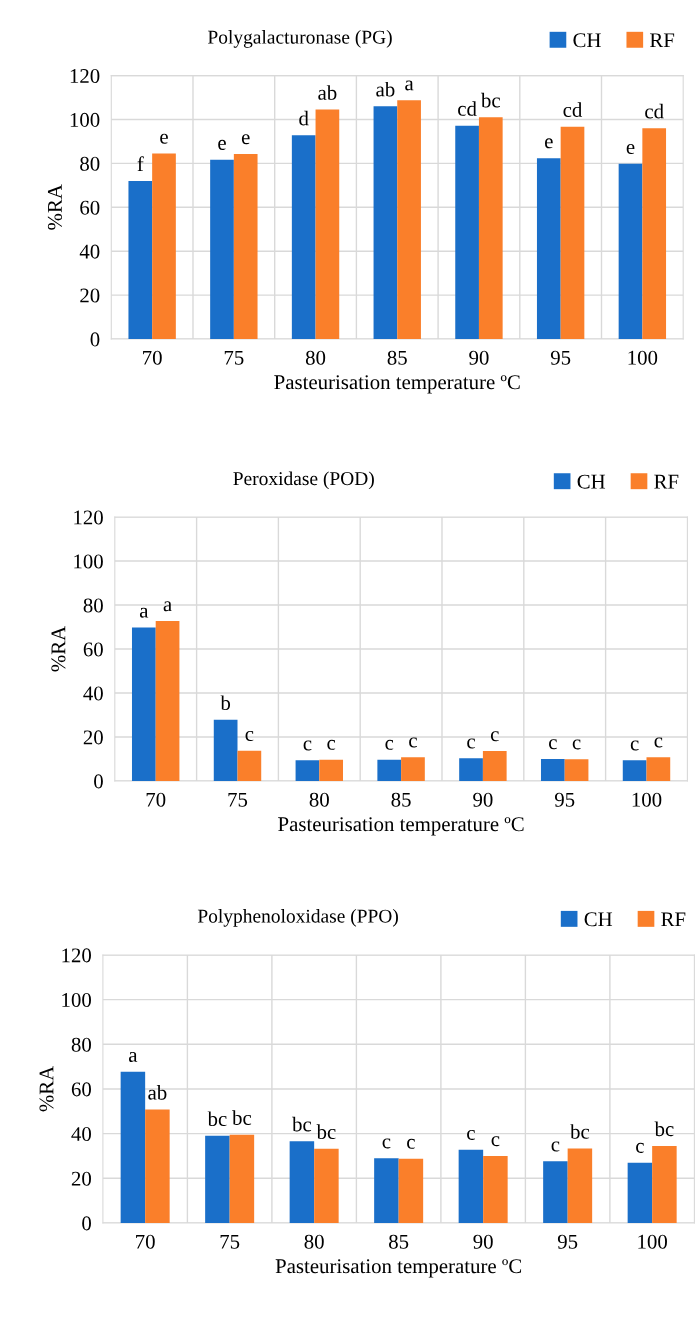 The image size is (700, 1317). What do you see at coordinates (397, 384) in the screenshot?
I see `x-axis-title: Pasteurisation temperature ºC` at bounding box center [397, 384].